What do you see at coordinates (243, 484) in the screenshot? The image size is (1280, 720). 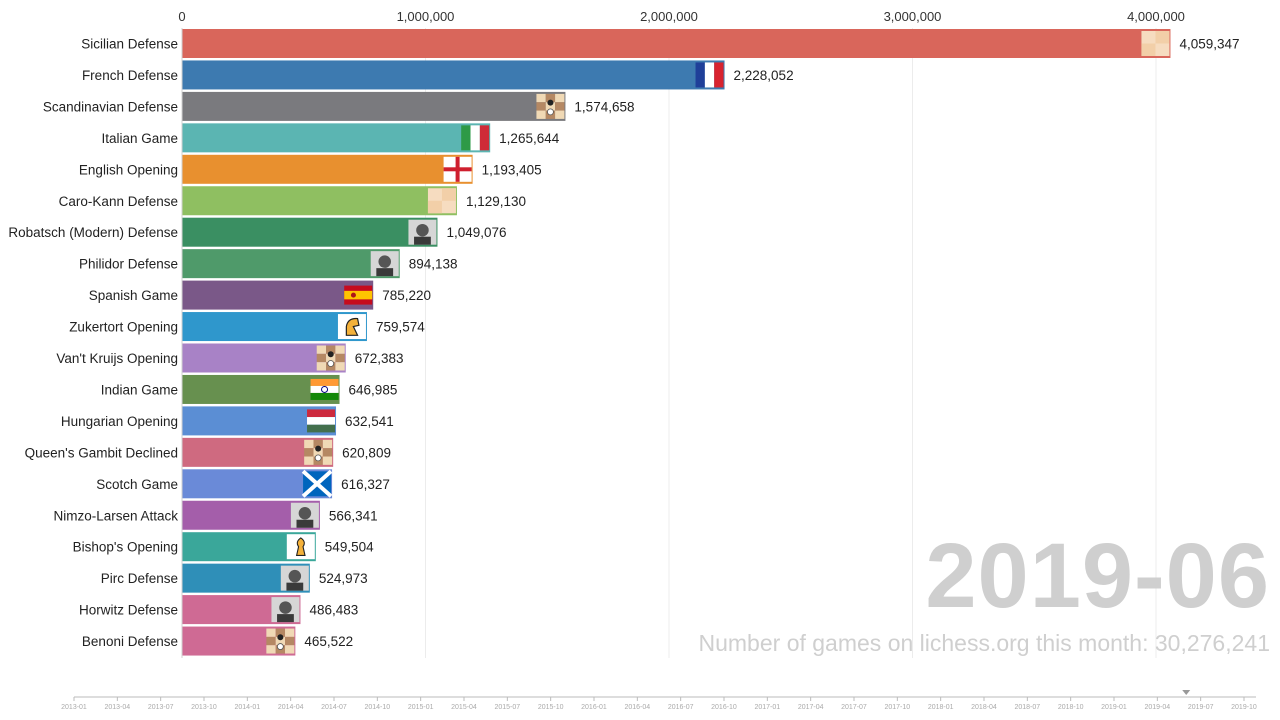 I see `bar-row: Scotch Game 616,327` at bounding box center [243, 484].